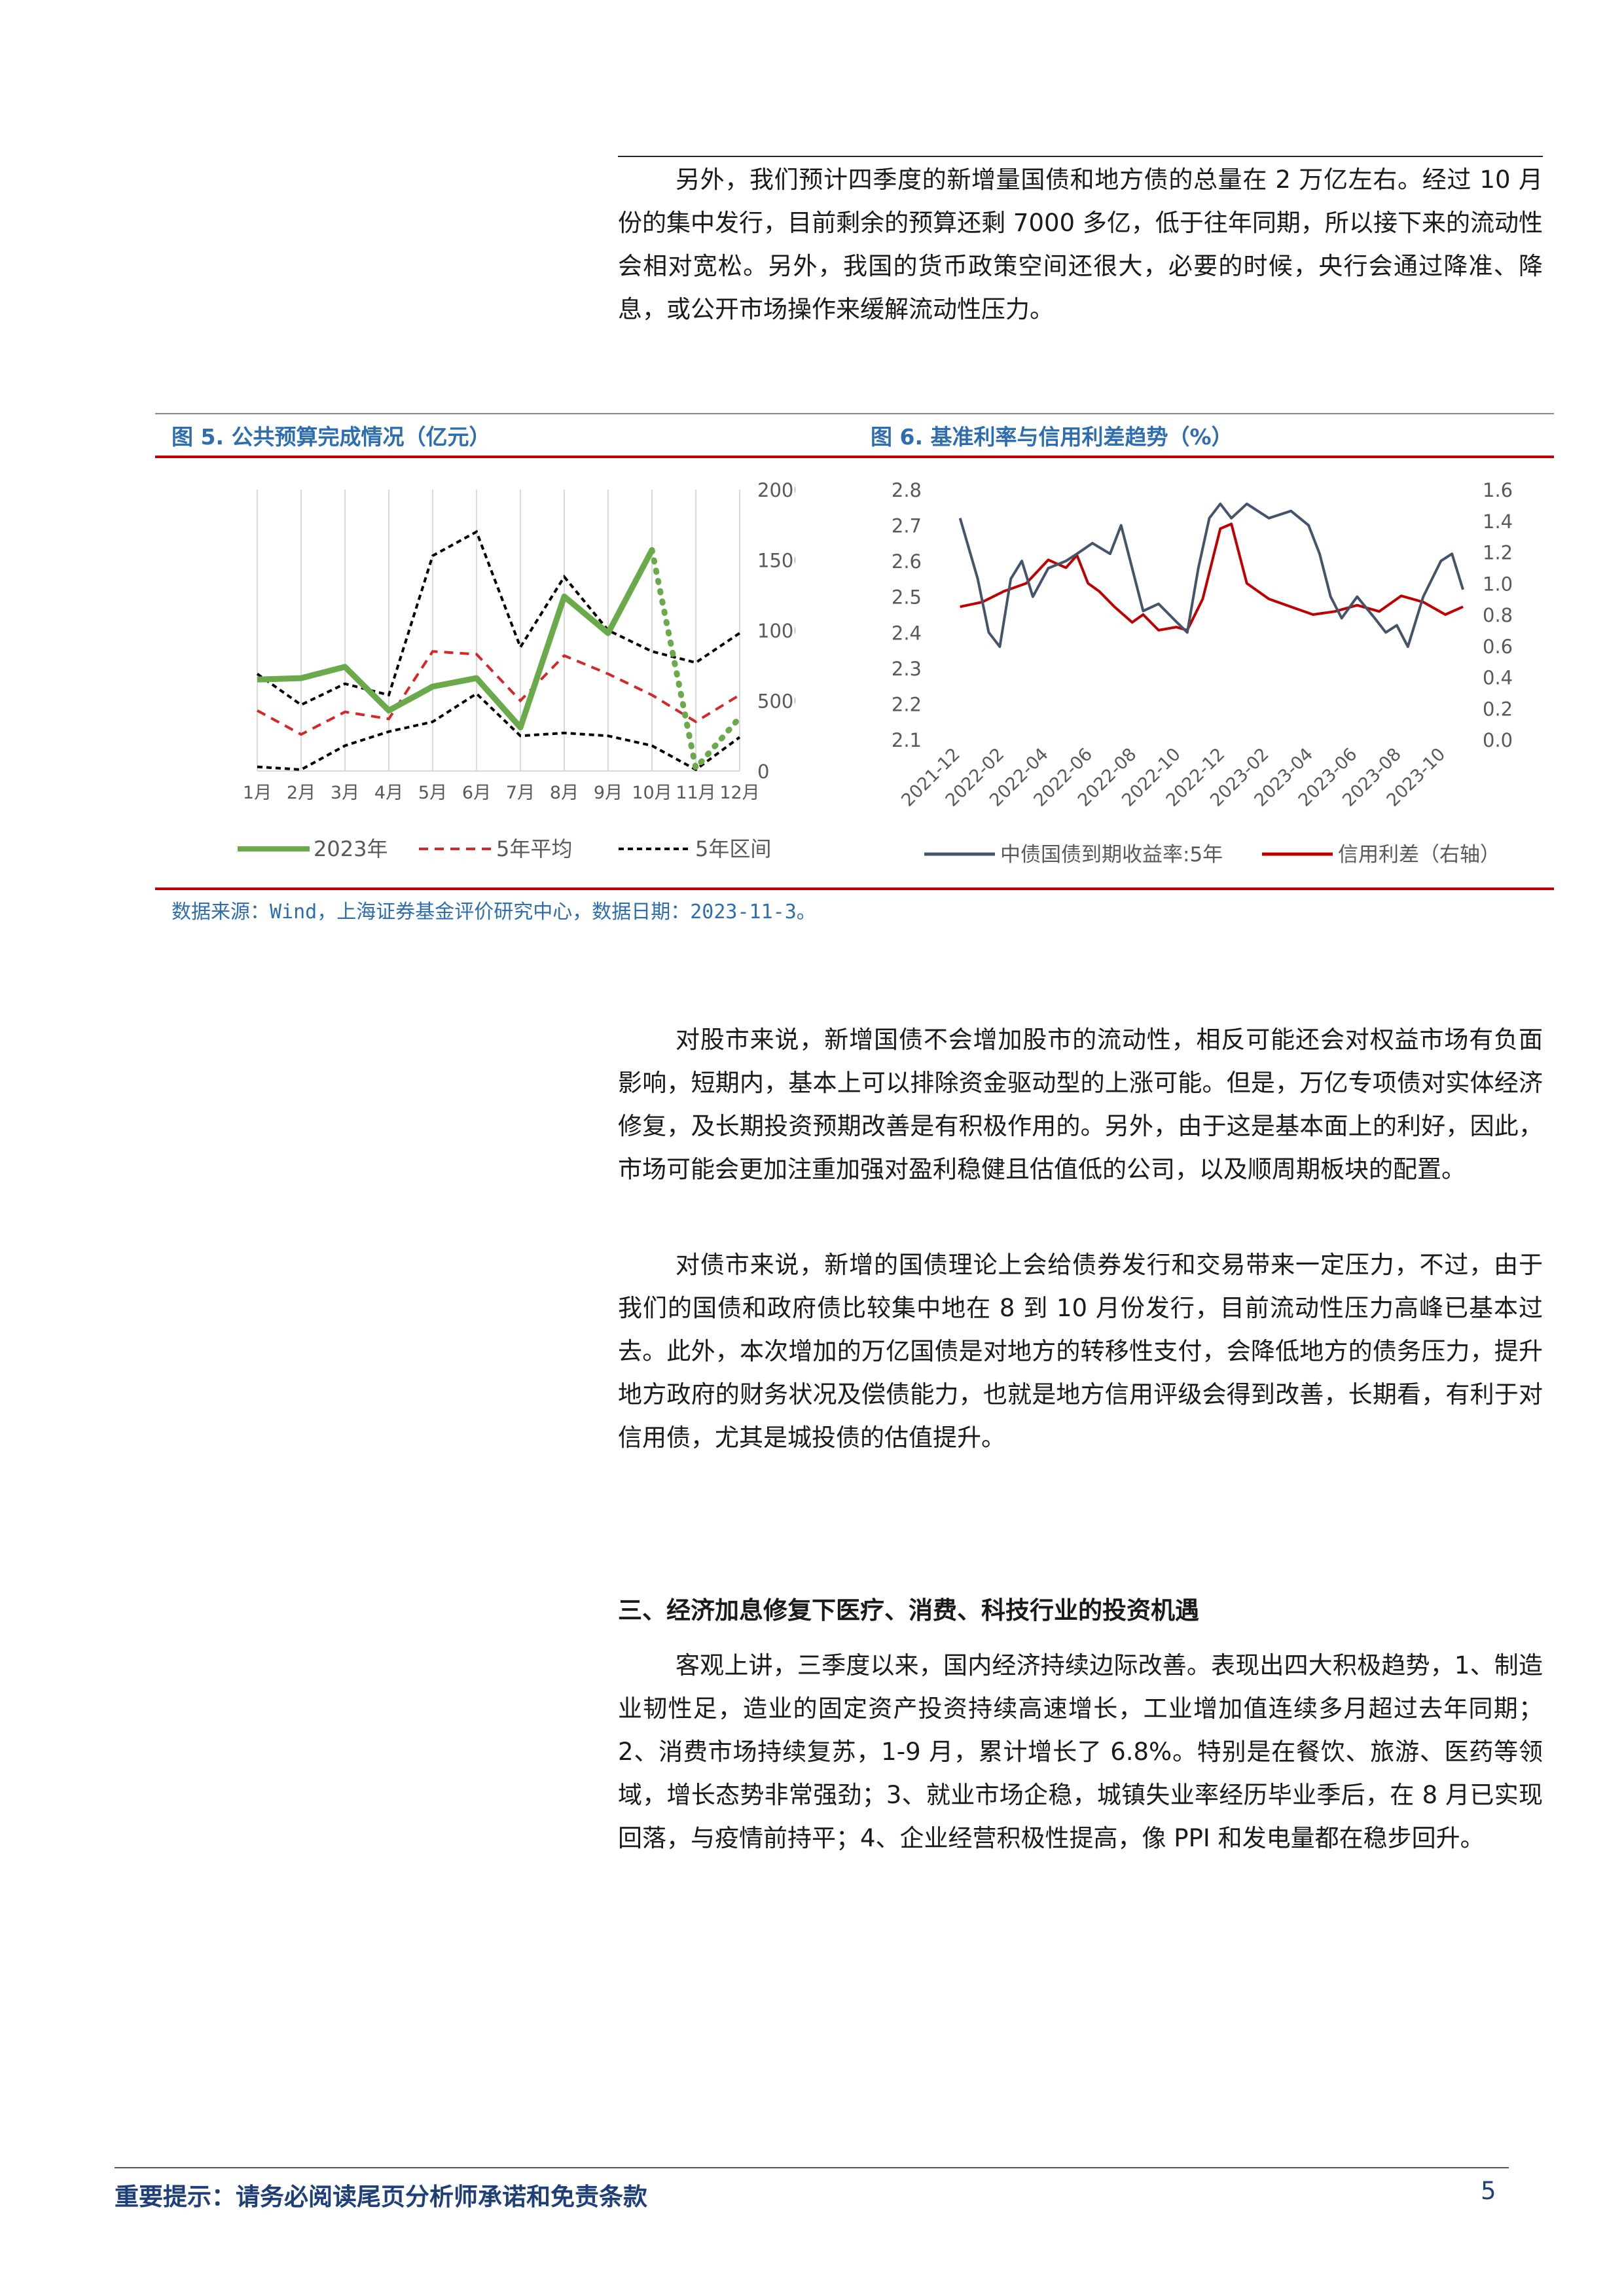 The image size is (1624, 2296). I want to click on figure-bottom-rule, so click(854, 889).